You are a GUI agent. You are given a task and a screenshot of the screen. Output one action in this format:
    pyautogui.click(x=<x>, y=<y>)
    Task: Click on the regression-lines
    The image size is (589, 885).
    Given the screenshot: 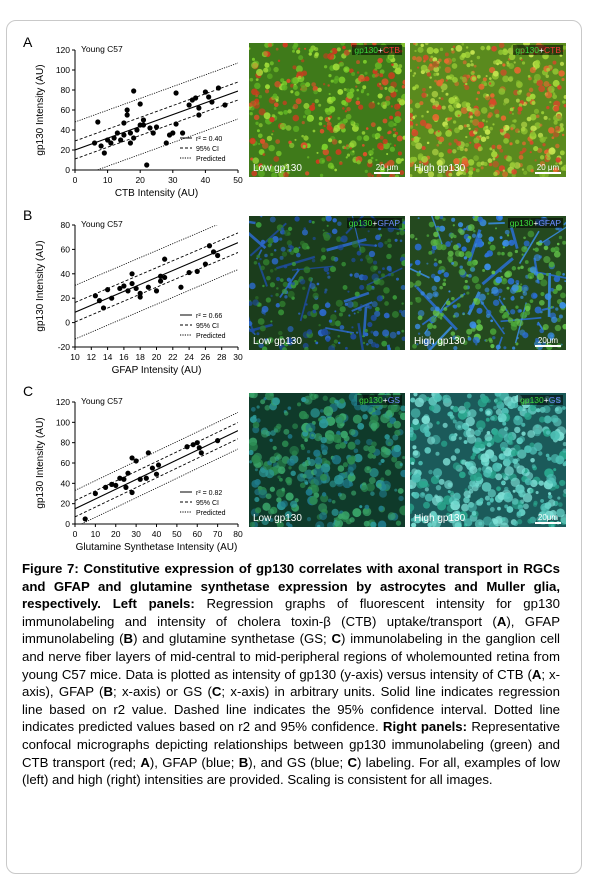 What is the action you would take?
    pyautogui.click(x=156, y=282)
    